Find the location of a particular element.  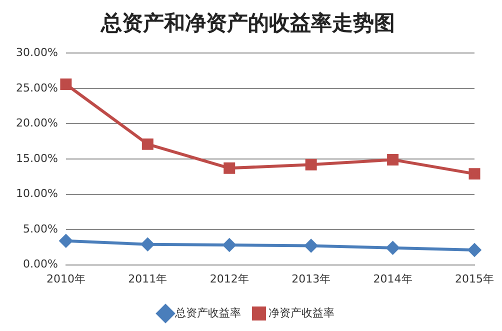

y-tick-label: 0.00% is located at coordinates (40, 264).